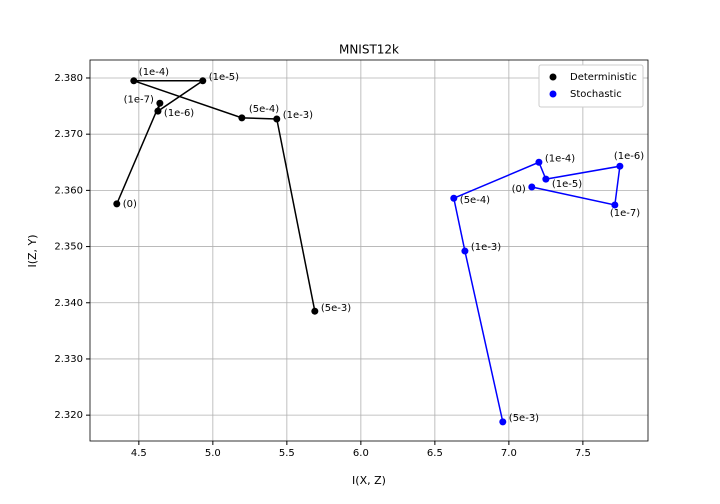 The image size is (720, 504). What do you see at coordinates (591, 86) in the screenshot?
I see `legend-box` at bounding box center [591, 86].